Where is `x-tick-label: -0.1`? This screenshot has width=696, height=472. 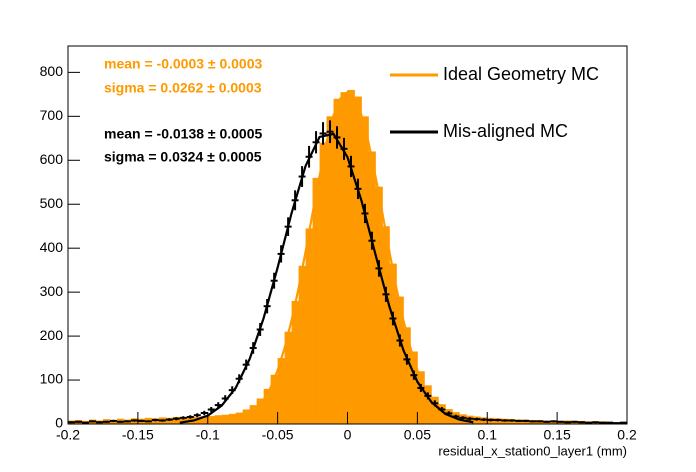 x-tick-label: -0.1 is located at coordinates (208, 435).